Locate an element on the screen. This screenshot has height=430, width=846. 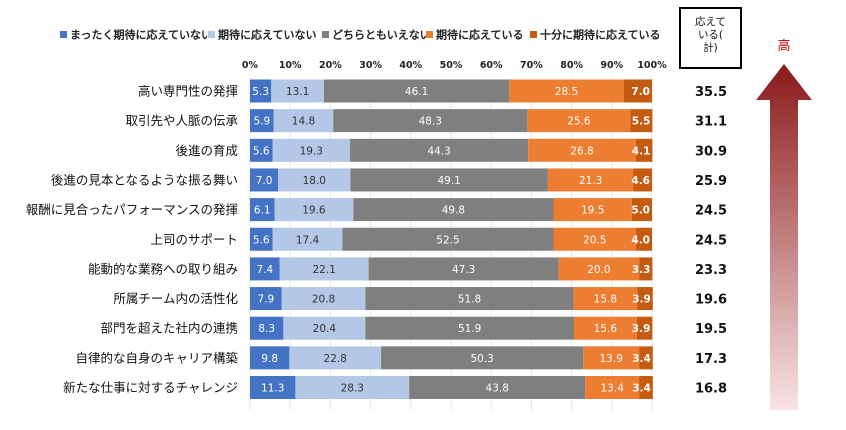
category-label: 取引先や人脈の伝承 is located at coordinates (181, 120).